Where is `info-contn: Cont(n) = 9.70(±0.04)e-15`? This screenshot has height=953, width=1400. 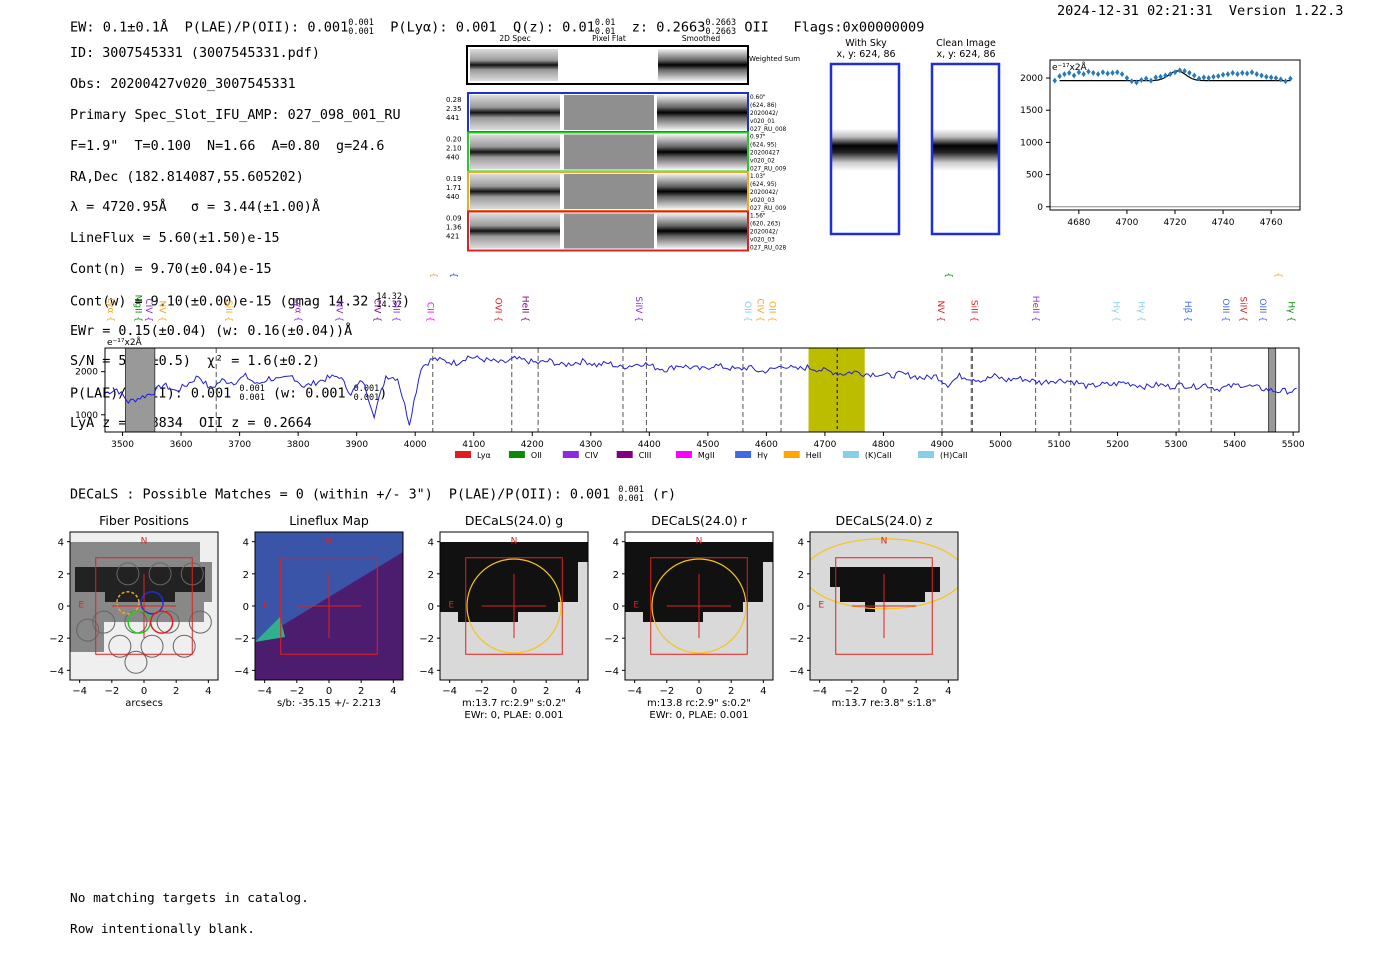
info-contn: Cont(n) = 9.70(±0.04)e-15 is located at coordinates (171, 269).